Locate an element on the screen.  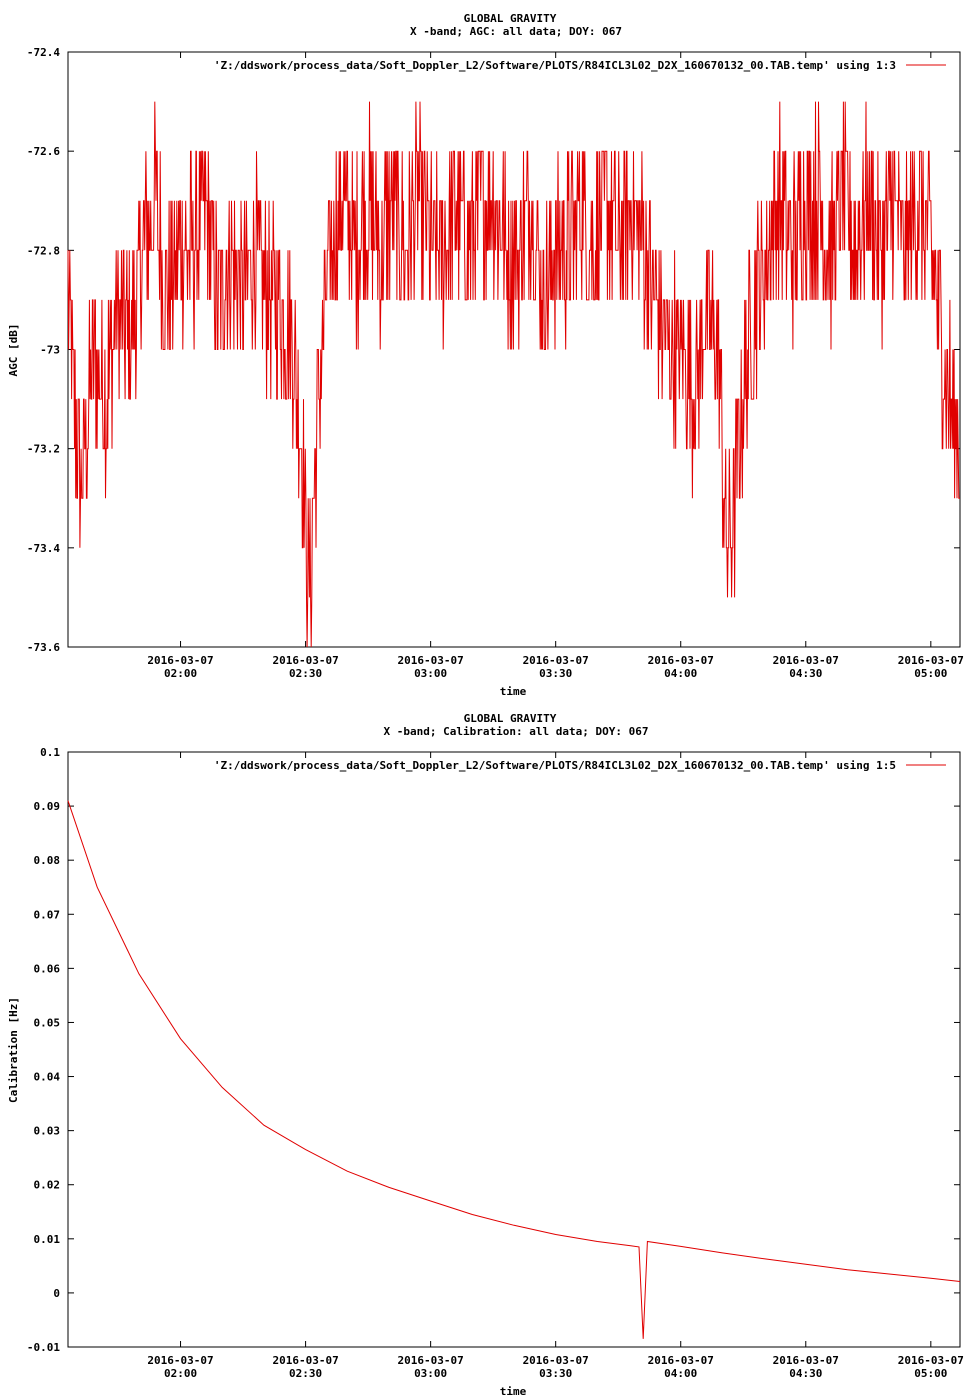
y-tick-label: -73.6 is located at coordinates (43, 647).